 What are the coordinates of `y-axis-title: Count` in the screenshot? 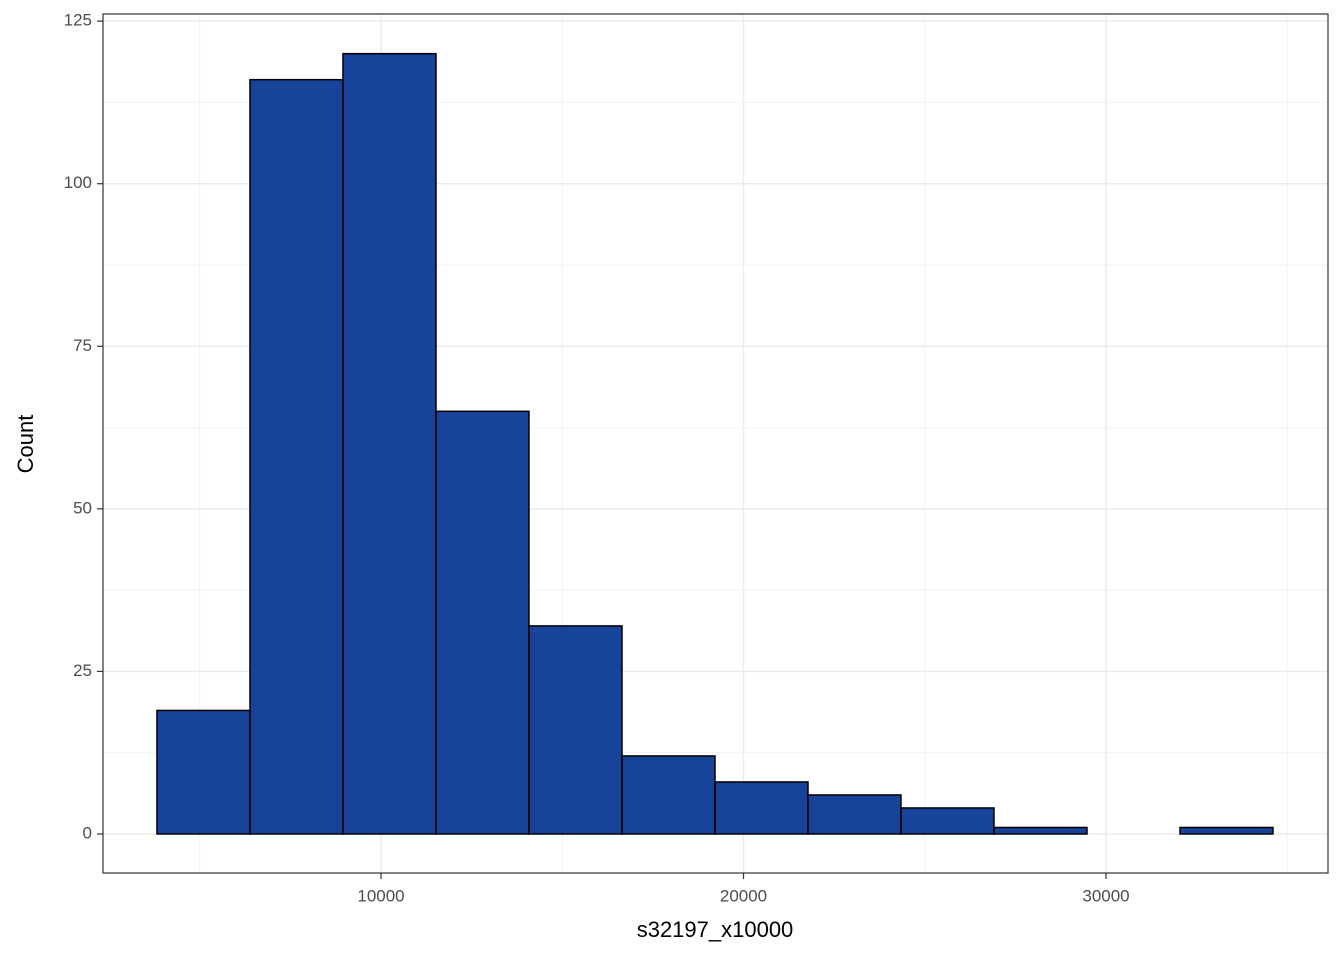 It's located at (25, 444).